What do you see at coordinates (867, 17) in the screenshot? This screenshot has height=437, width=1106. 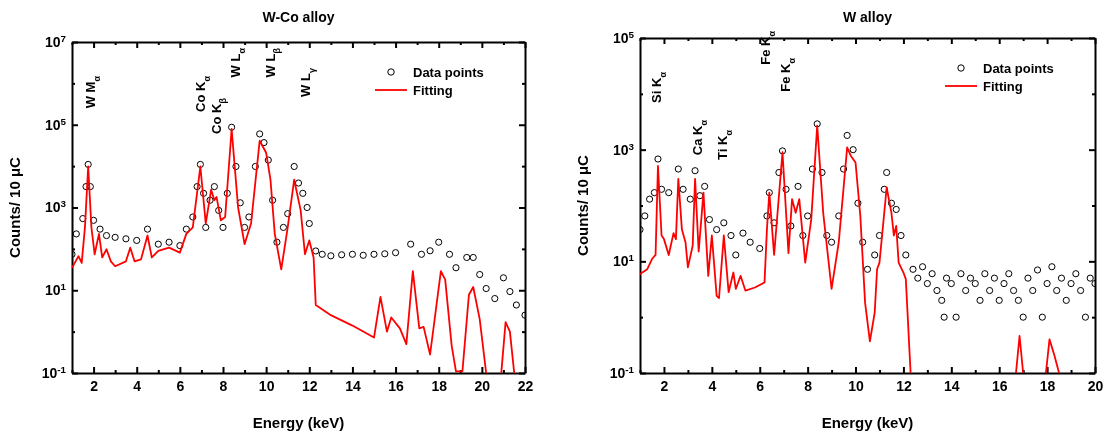 I see `chart-title: W alloy` at bounding box center [867, 17].